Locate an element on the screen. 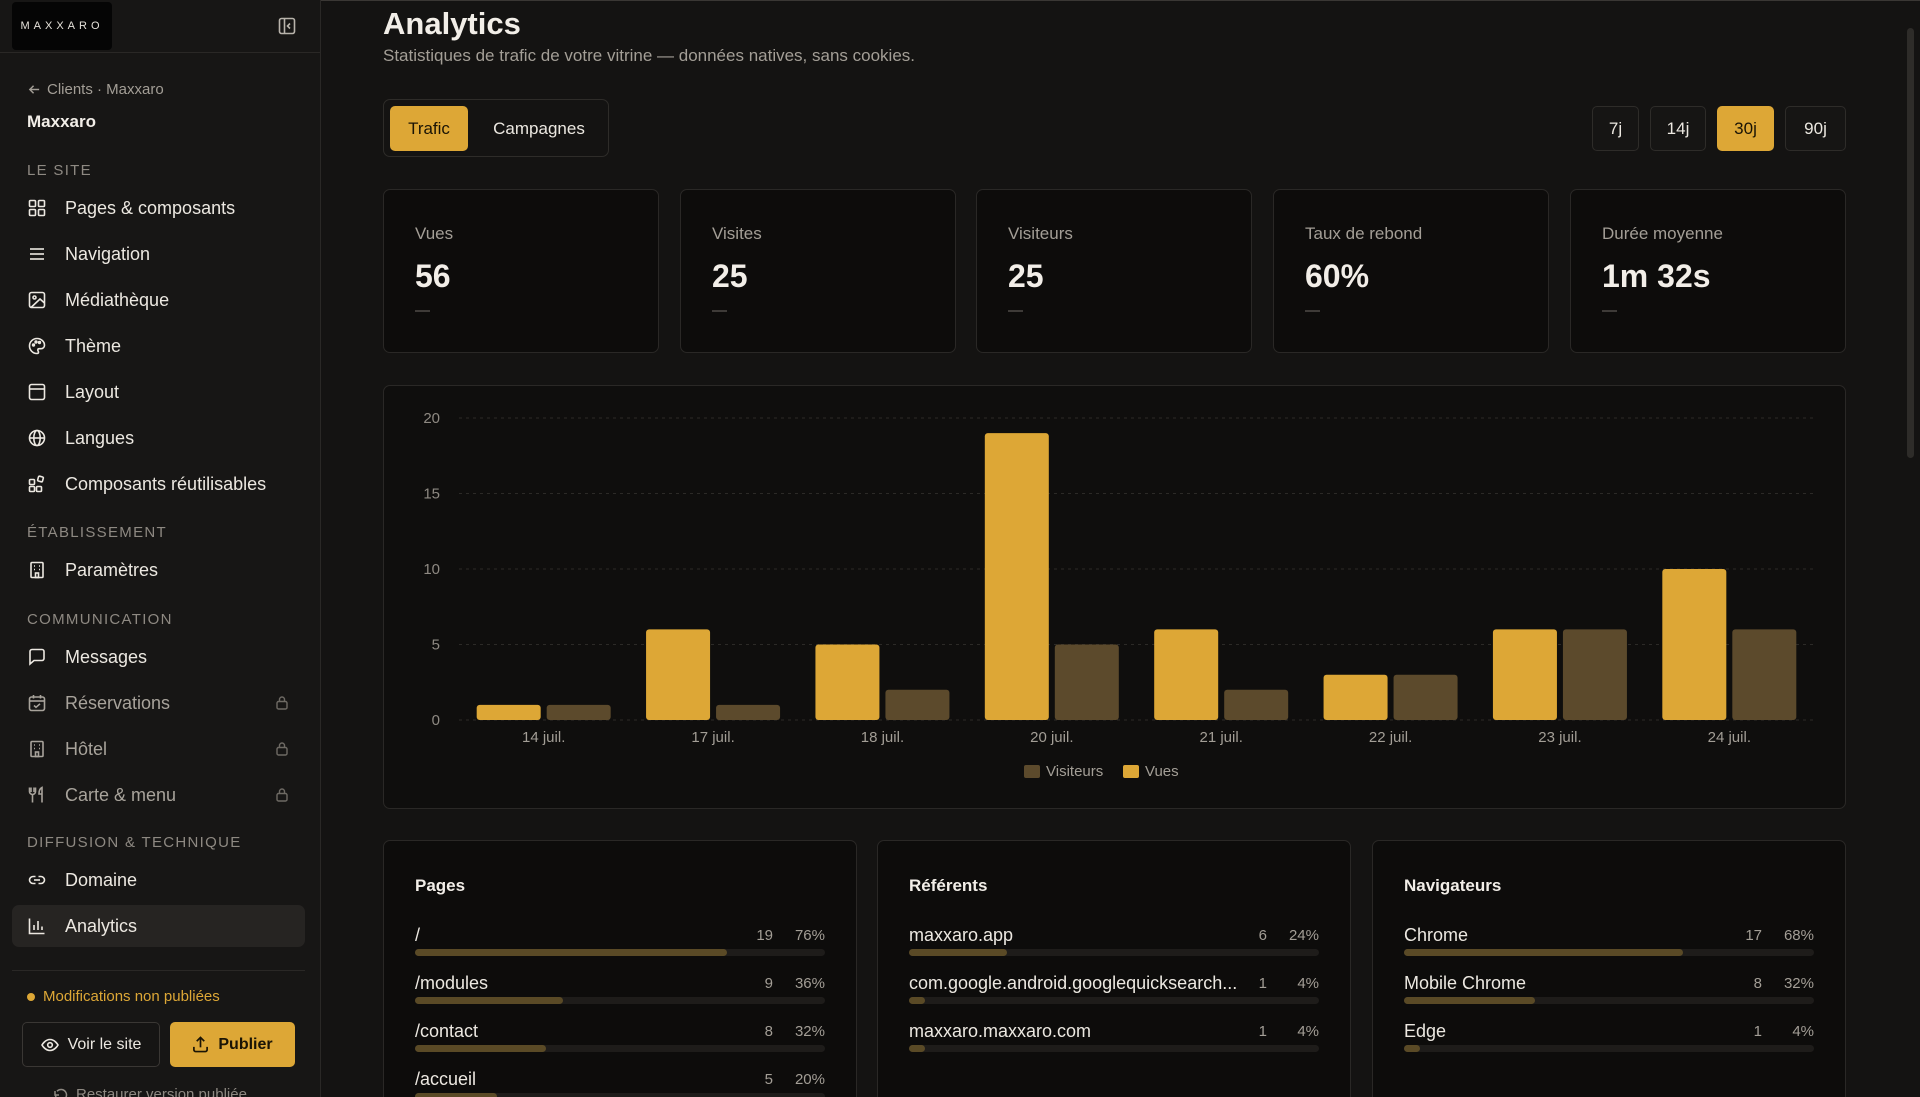 This screenshot has width=1920, height=1097. card-title: Référents is located at coordinates (948, 885).